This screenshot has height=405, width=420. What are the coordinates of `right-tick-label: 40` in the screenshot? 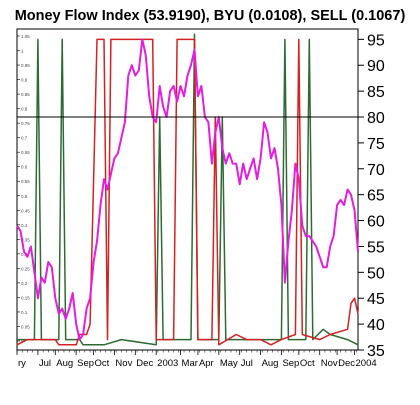 It's located at (376, 325).